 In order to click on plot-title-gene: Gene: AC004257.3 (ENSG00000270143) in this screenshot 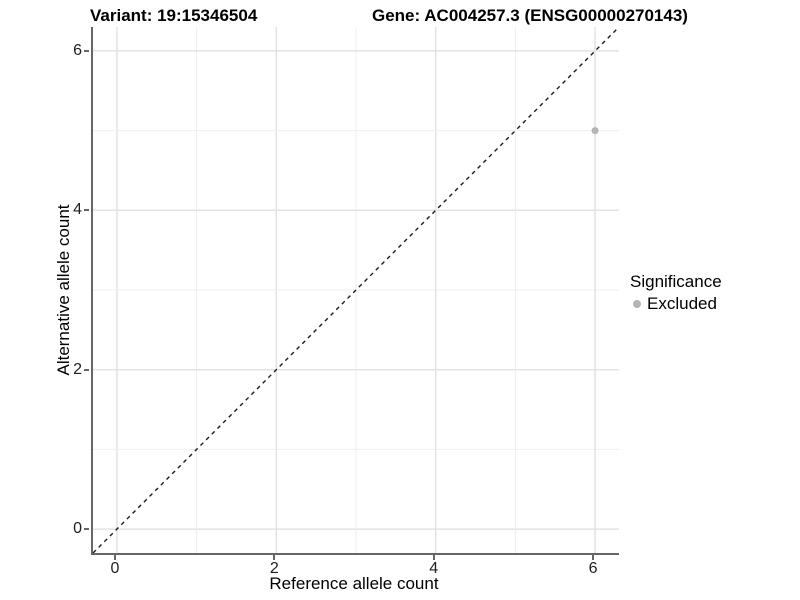, I will do `click(530, 15)`.